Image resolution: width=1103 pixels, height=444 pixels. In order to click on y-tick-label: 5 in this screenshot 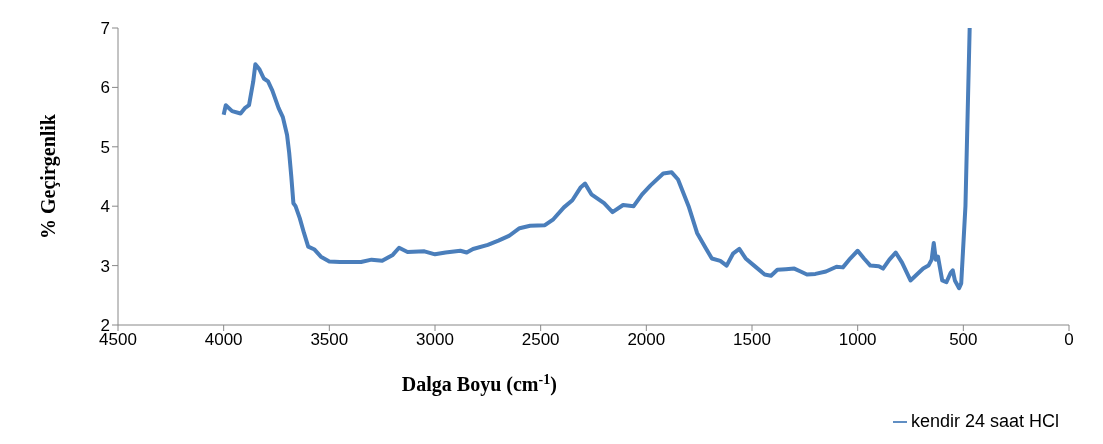, I will do `click(105, 147)`.